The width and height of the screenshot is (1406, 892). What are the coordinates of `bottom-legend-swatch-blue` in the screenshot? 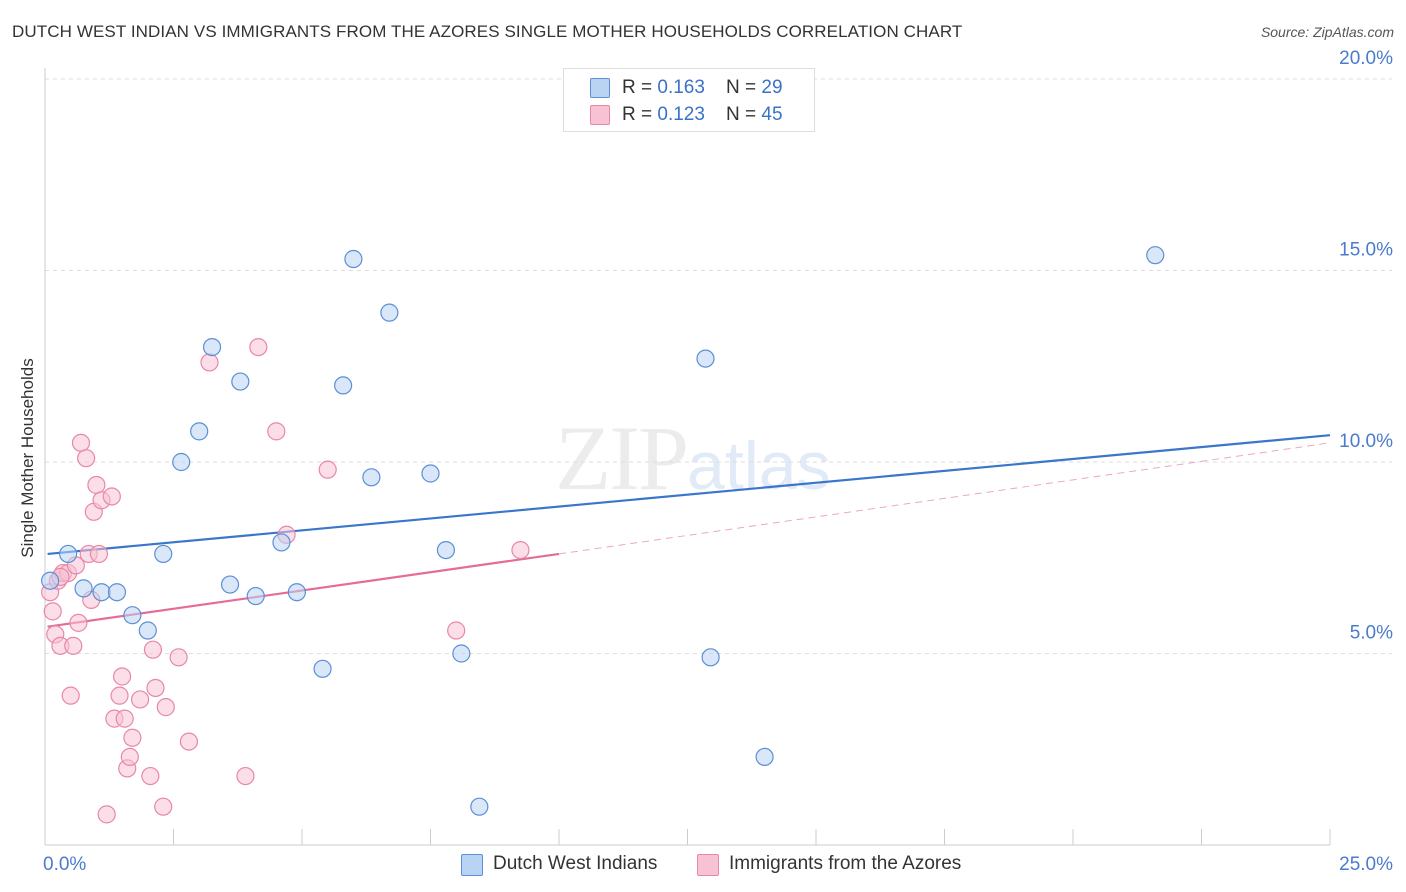 It's located at (472, 865).